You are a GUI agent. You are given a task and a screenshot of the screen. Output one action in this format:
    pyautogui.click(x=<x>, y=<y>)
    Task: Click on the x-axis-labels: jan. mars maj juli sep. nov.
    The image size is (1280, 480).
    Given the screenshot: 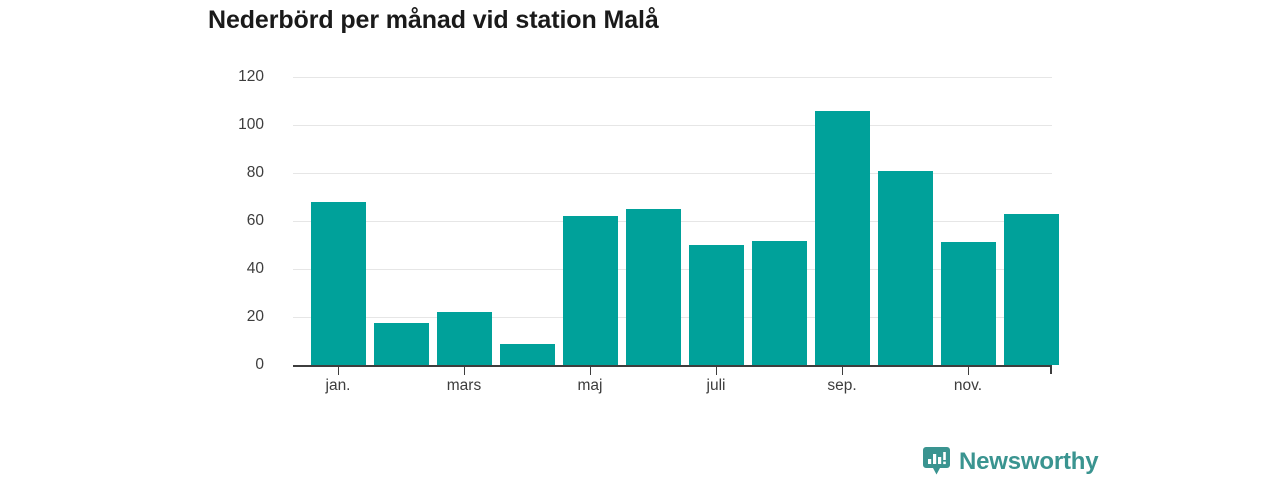 What is the action you would take?
    pyautogui.click(x=672, y=385)
    